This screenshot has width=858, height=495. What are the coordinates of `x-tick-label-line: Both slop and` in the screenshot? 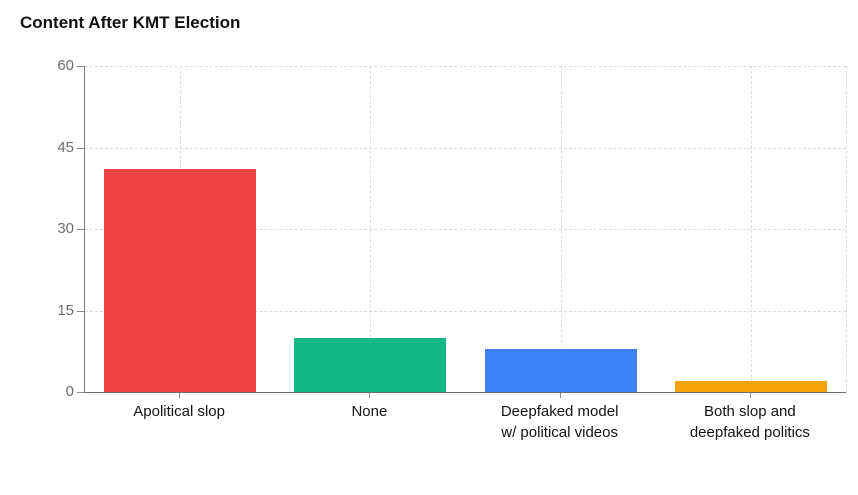 It's located at (750, 411).